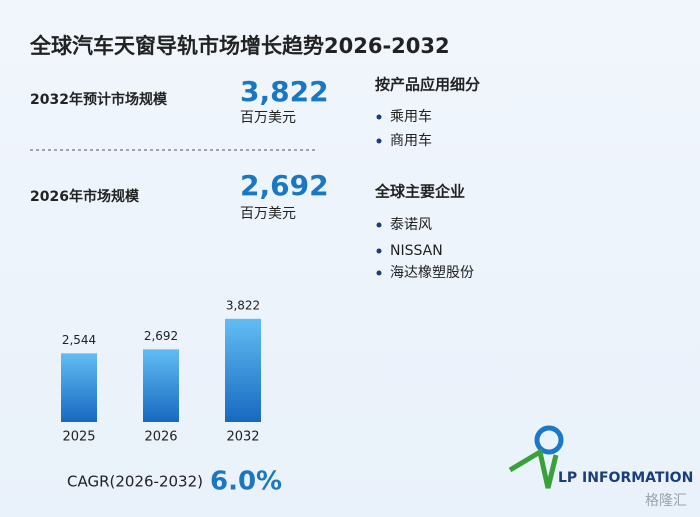 The image size is (700, 517). Describe the element at coordinates (284, 91) in the screenshot. I see `stat-value: 3,822` at that location.